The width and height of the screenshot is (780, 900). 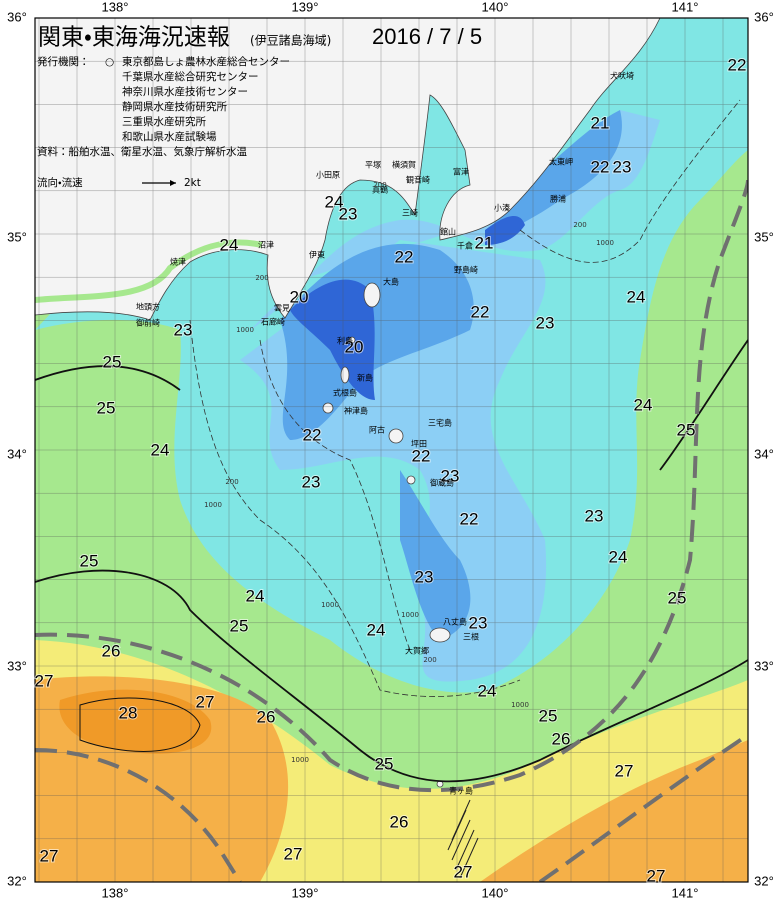 I want to click on place-name: 三崎, so click(x=410, y=213).